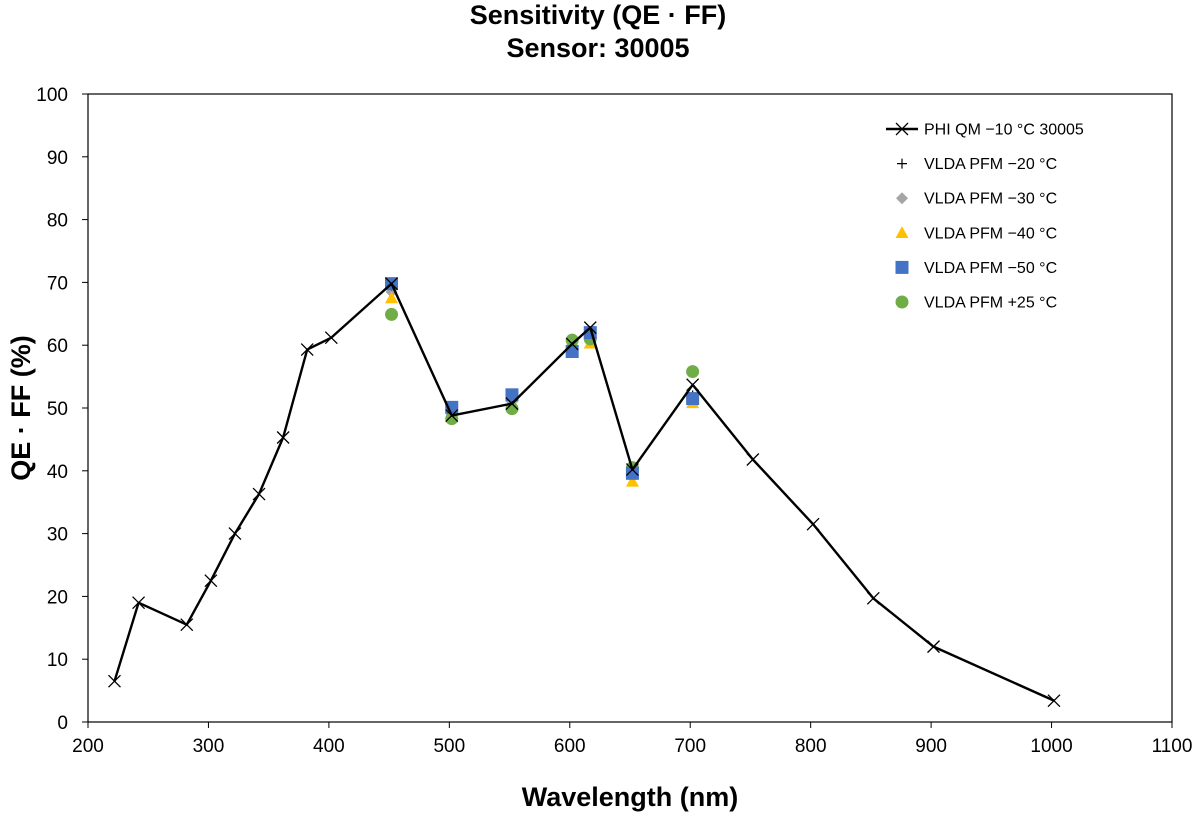 The height and width of the screenshot is (818, 1200). I want to click on y-axis: 0 10 20 30 40 50 60 70 80 90 100, so click(62, 409).